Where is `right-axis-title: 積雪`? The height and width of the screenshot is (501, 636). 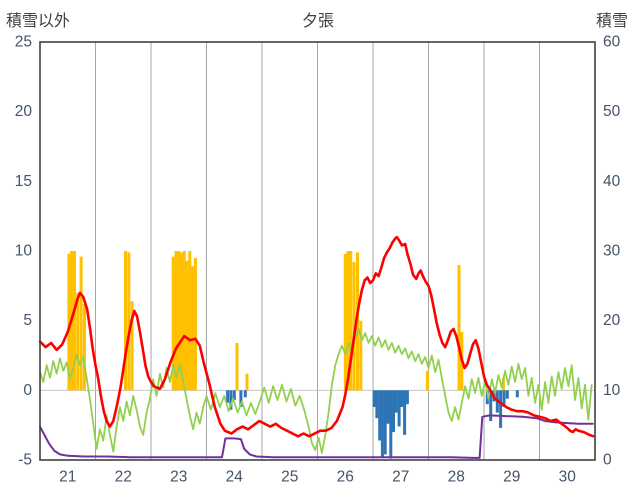 right-axis-title: 積雪 is located at coordinates (611, 21).